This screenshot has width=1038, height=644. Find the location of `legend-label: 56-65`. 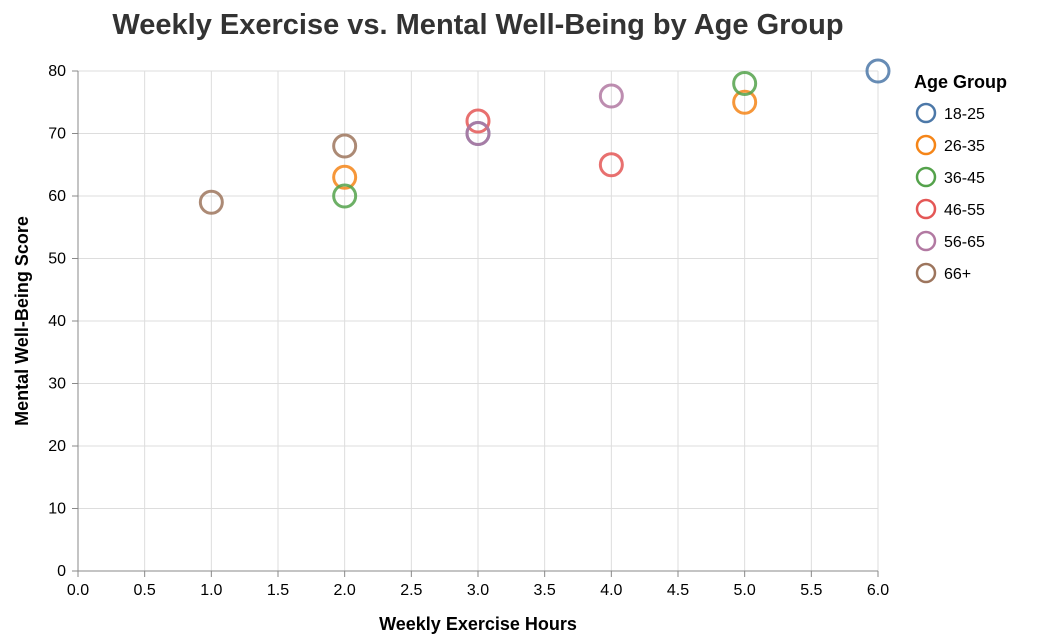

legend-label: 56-65 is located at coordinates (964, 242).